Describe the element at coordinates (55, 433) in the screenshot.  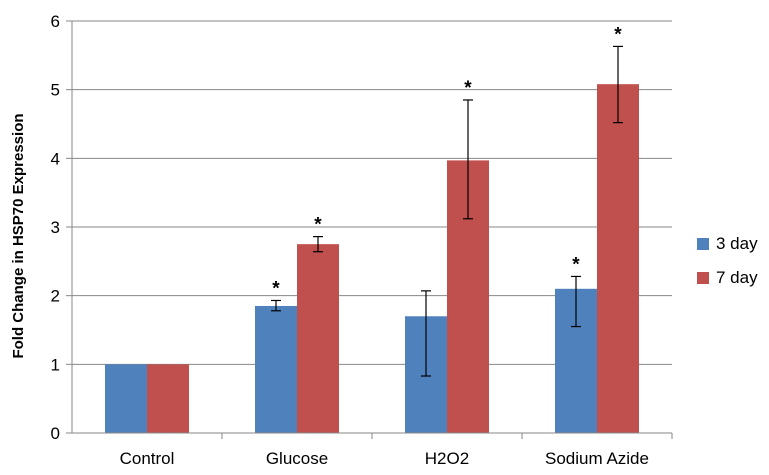
I see `y-tick-label: 0` at that location.